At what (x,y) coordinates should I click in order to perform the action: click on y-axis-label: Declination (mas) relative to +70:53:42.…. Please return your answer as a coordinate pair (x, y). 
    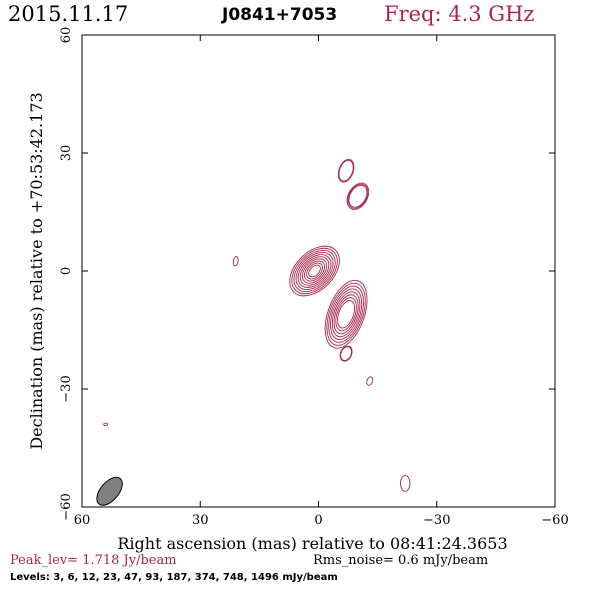
    Looking at the image, I should click on (36, 270).